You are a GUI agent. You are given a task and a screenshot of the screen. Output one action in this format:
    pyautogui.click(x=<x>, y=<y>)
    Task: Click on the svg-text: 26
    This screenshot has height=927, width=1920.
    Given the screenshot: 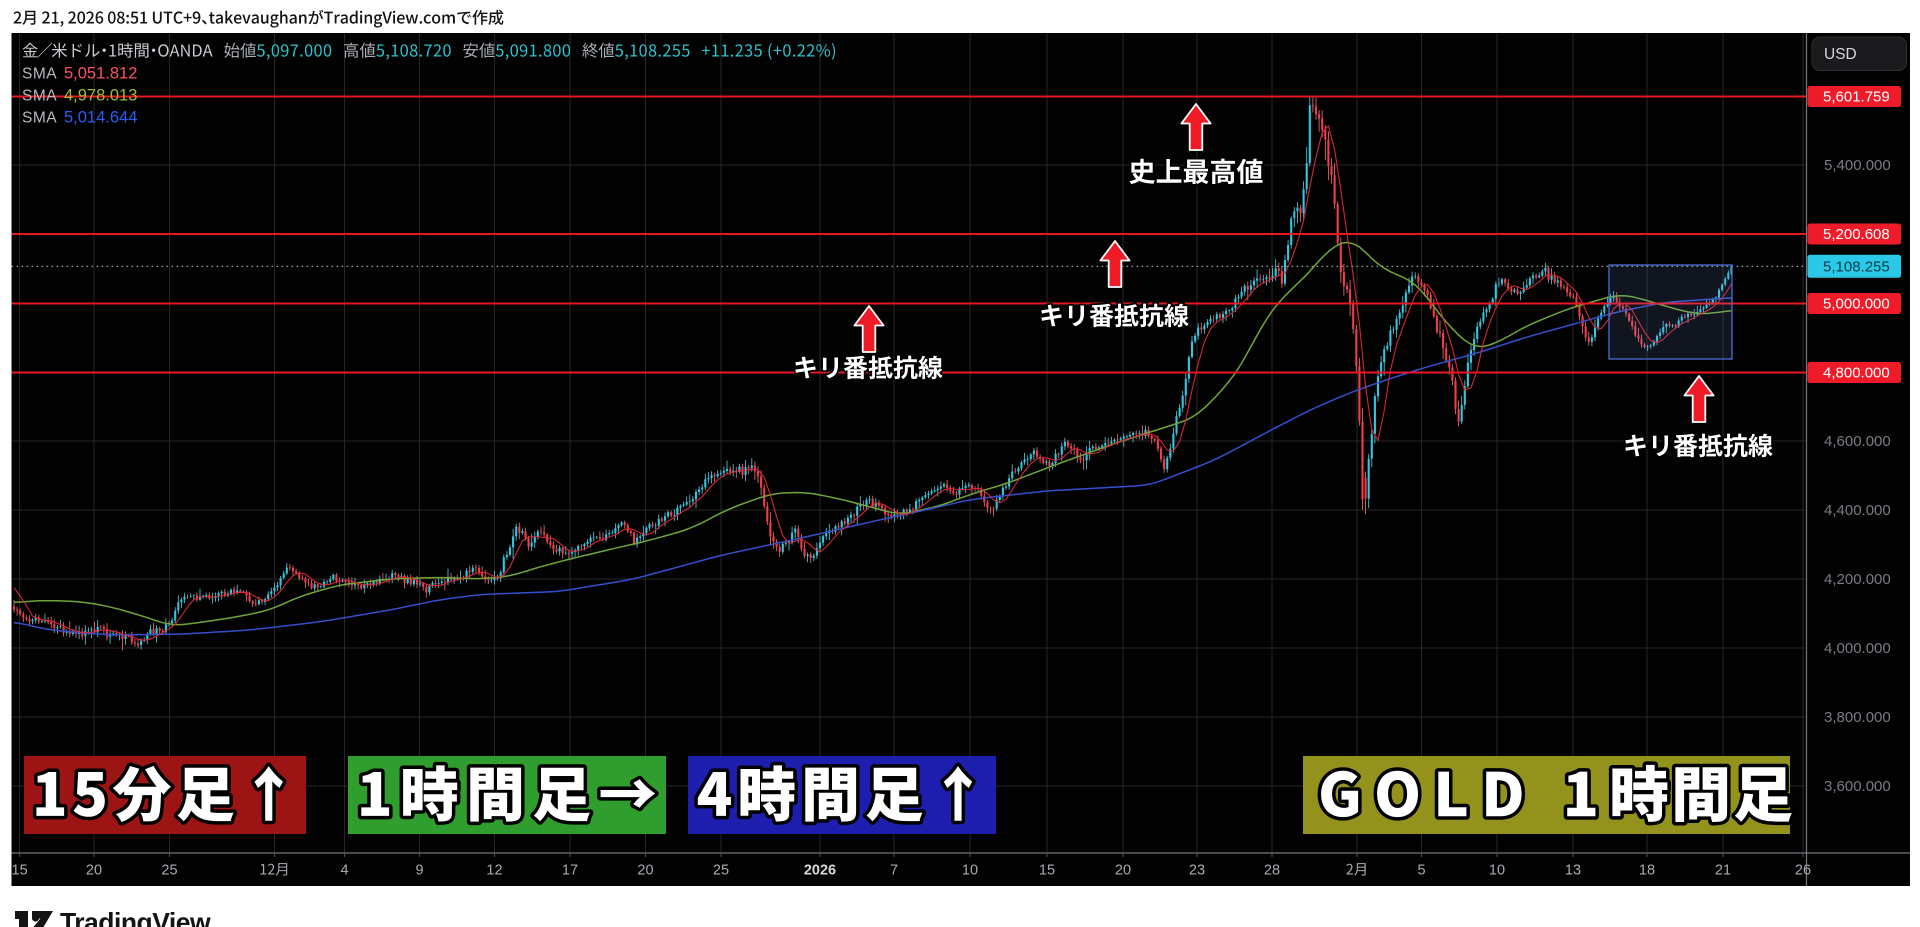 What is the action you would take?
    pyautogui.click(x=1803, y=871)
    